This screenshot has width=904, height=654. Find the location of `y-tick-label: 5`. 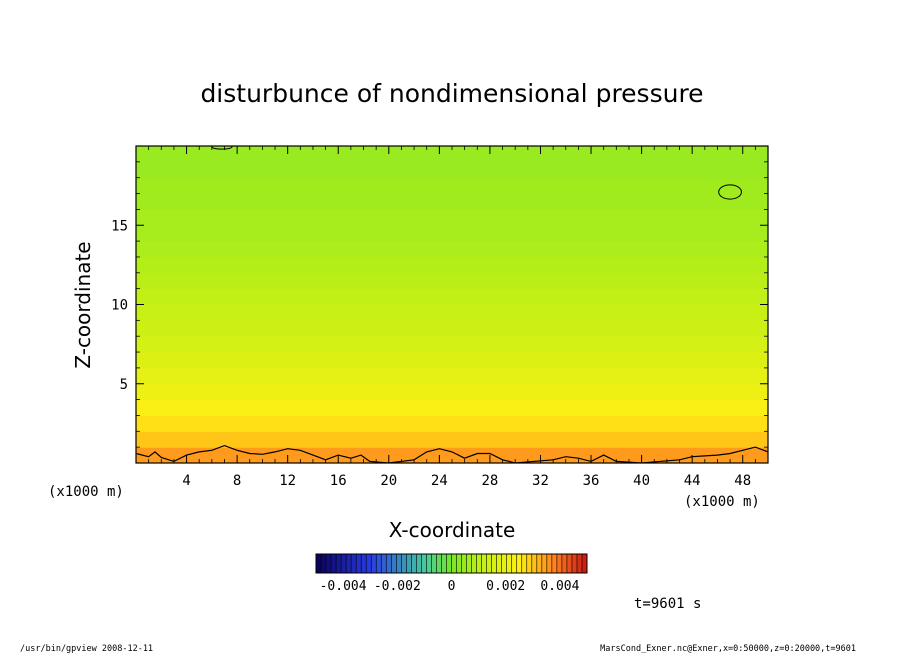

y-tick-label: 5 is located at coordinates (124, 385).